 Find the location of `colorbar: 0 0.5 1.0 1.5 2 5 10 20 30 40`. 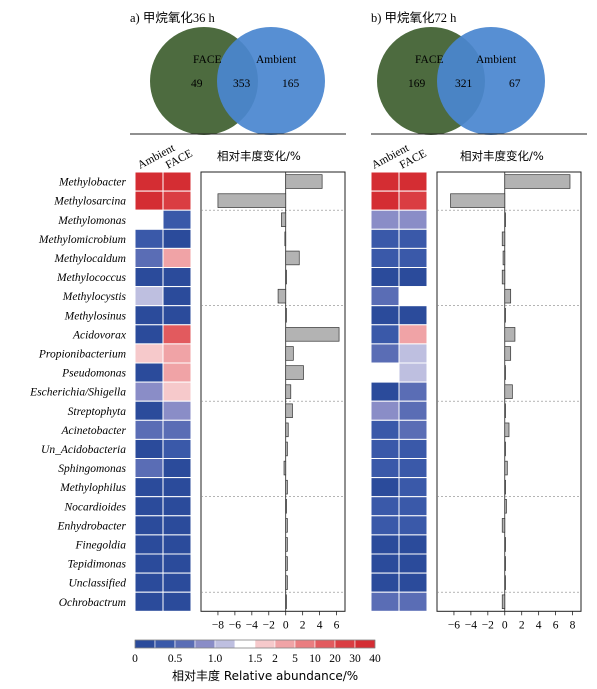

colorbar: 0 0.5 1.0 1.5 2 5 10 20 30 40 is located at coordinates (256, 652).